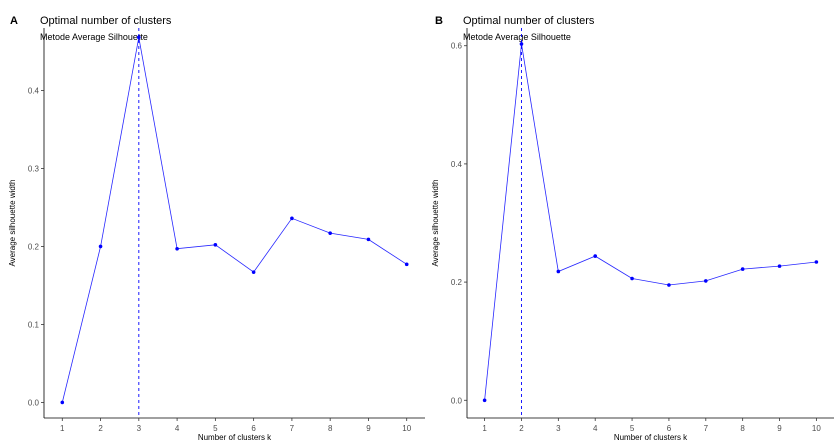  Describe the element at coordinates (34, 324) in the screenshot. I see `y-tick-label: 0.1` at that location.